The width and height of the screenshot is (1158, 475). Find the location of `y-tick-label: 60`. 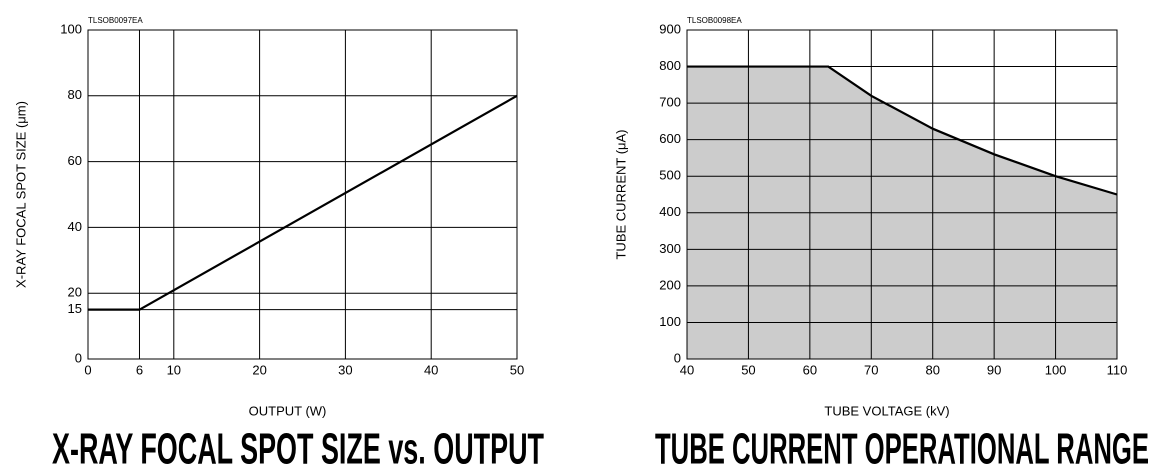

y-tick-label: 60 is located at coordinates (75, 160).